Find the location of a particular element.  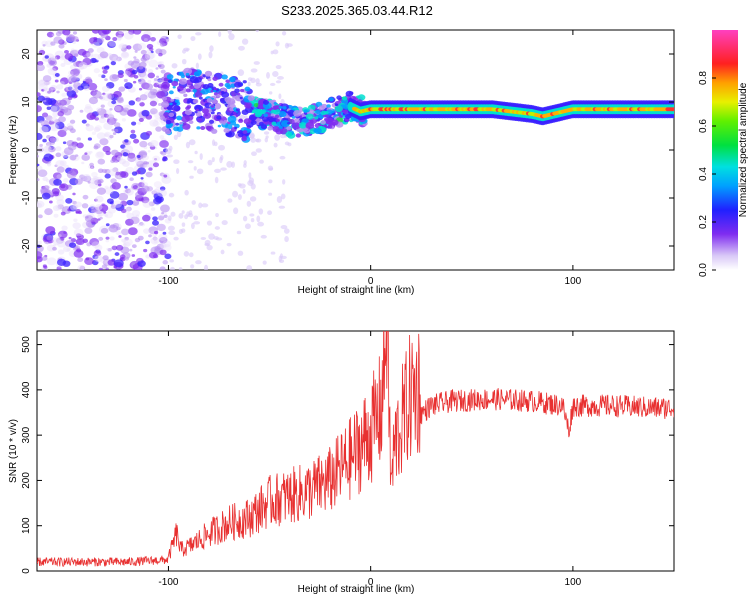

x-tick-label: 100 is located at coordinates (573, 281).